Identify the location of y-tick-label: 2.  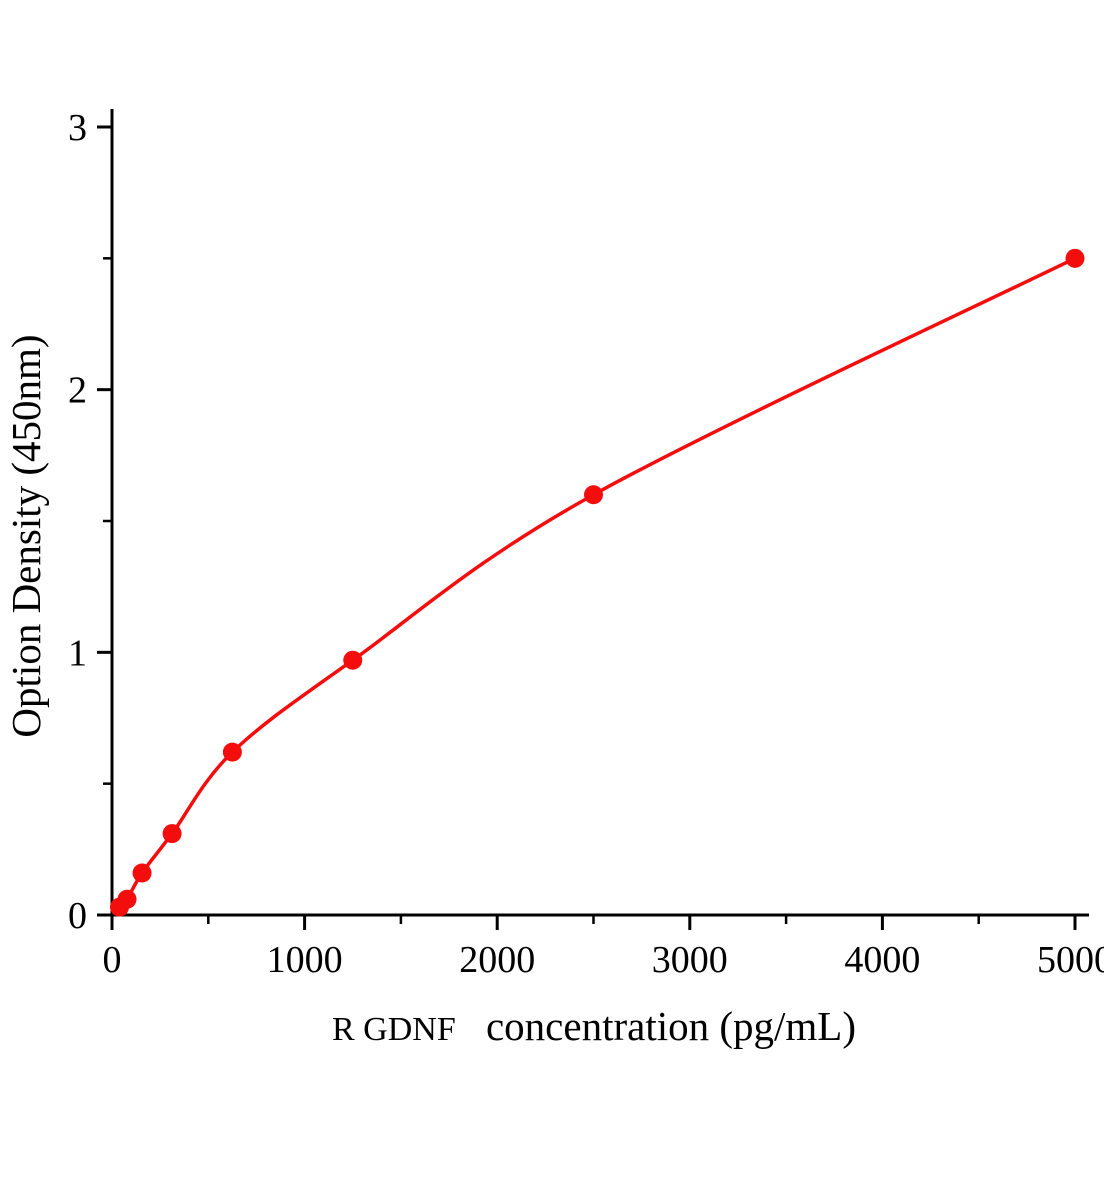
(77, 391).